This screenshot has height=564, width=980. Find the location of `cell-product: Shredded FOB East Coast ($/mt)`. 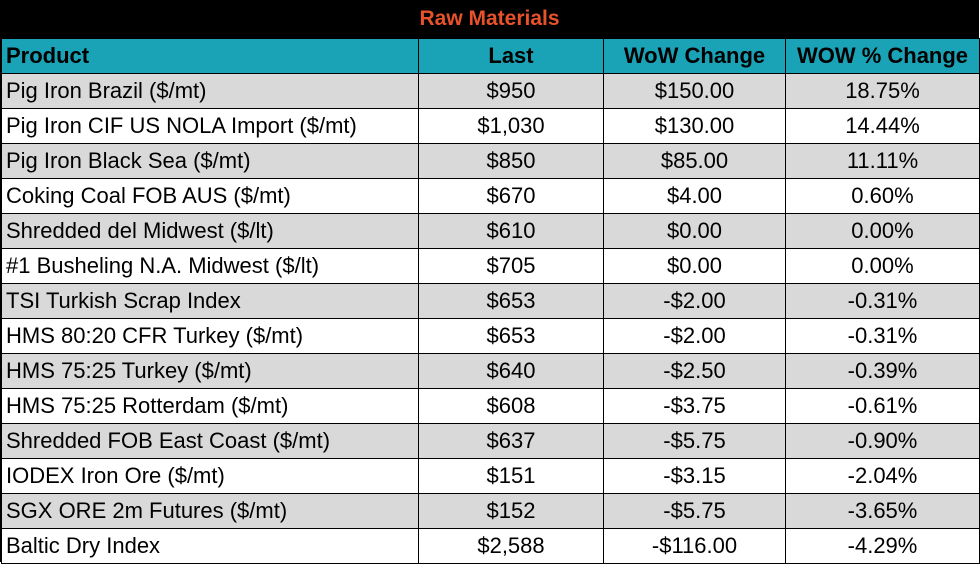

cell-product: Shredded FOB East Coast ($/mt) is located at coordinates (210, 441).